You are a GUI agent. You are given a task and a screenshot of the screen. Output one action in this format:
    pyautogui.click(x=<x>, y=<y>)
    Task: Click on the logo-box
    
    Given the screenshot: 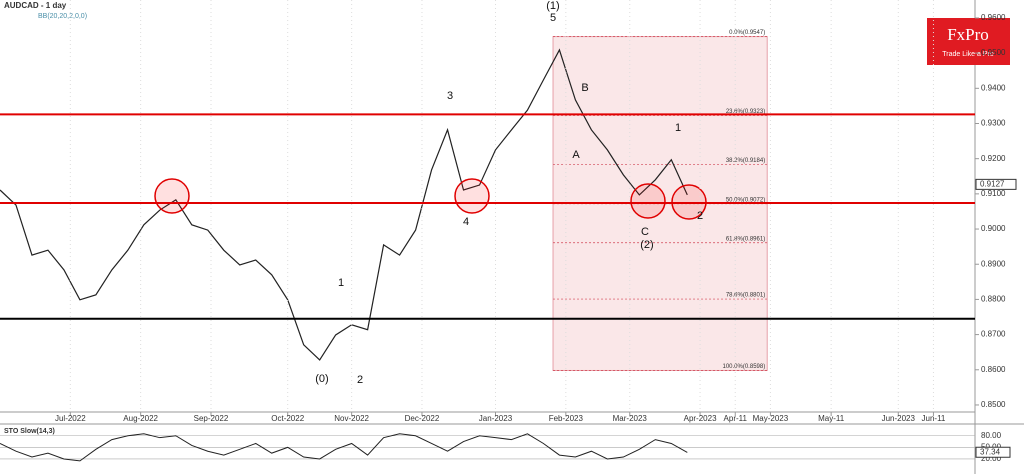 What is the action you would take?
    pyautogui.click(x=968, y=41)
    